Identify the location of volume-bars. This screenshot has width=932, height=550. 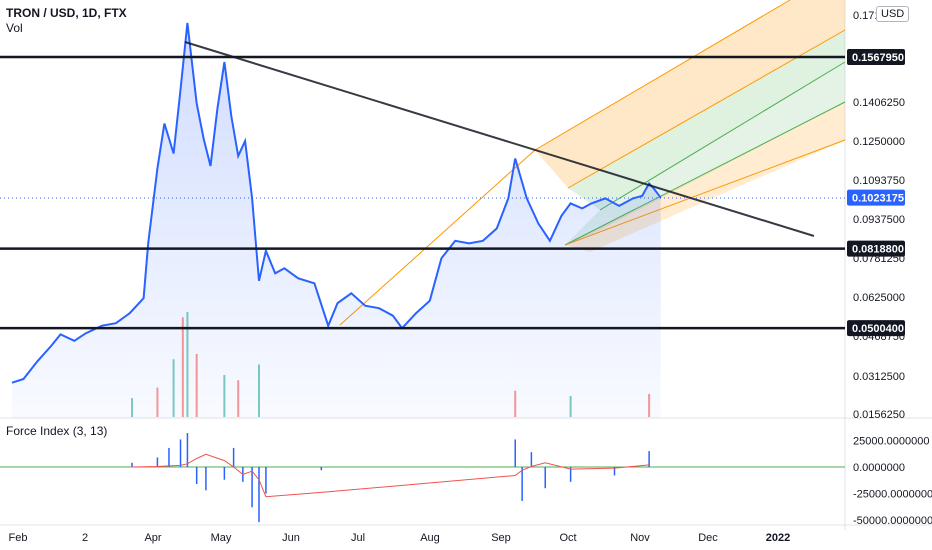
(391, 364).